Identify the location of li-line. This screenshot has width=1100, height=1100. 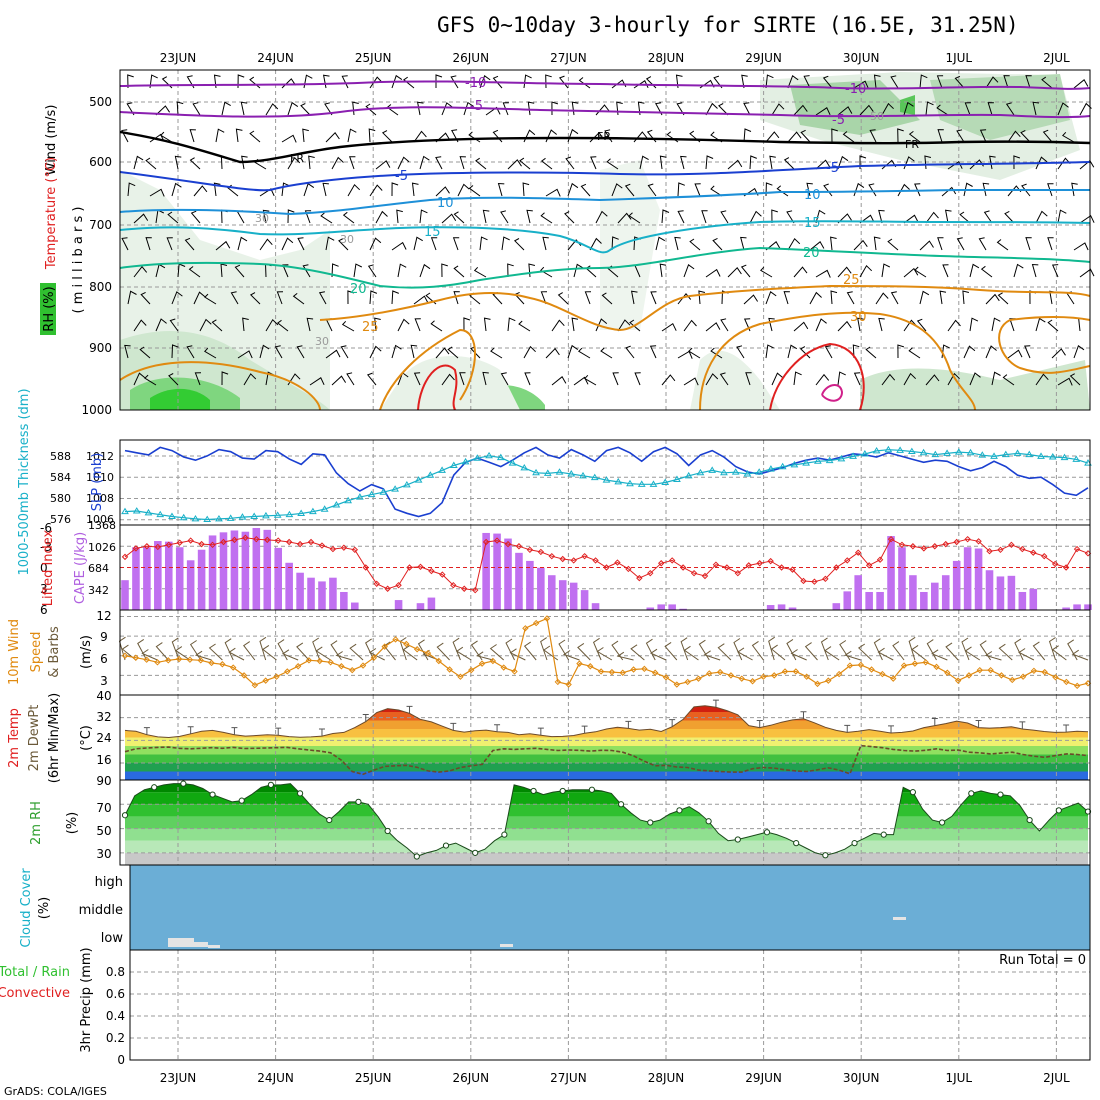
(606, 564).